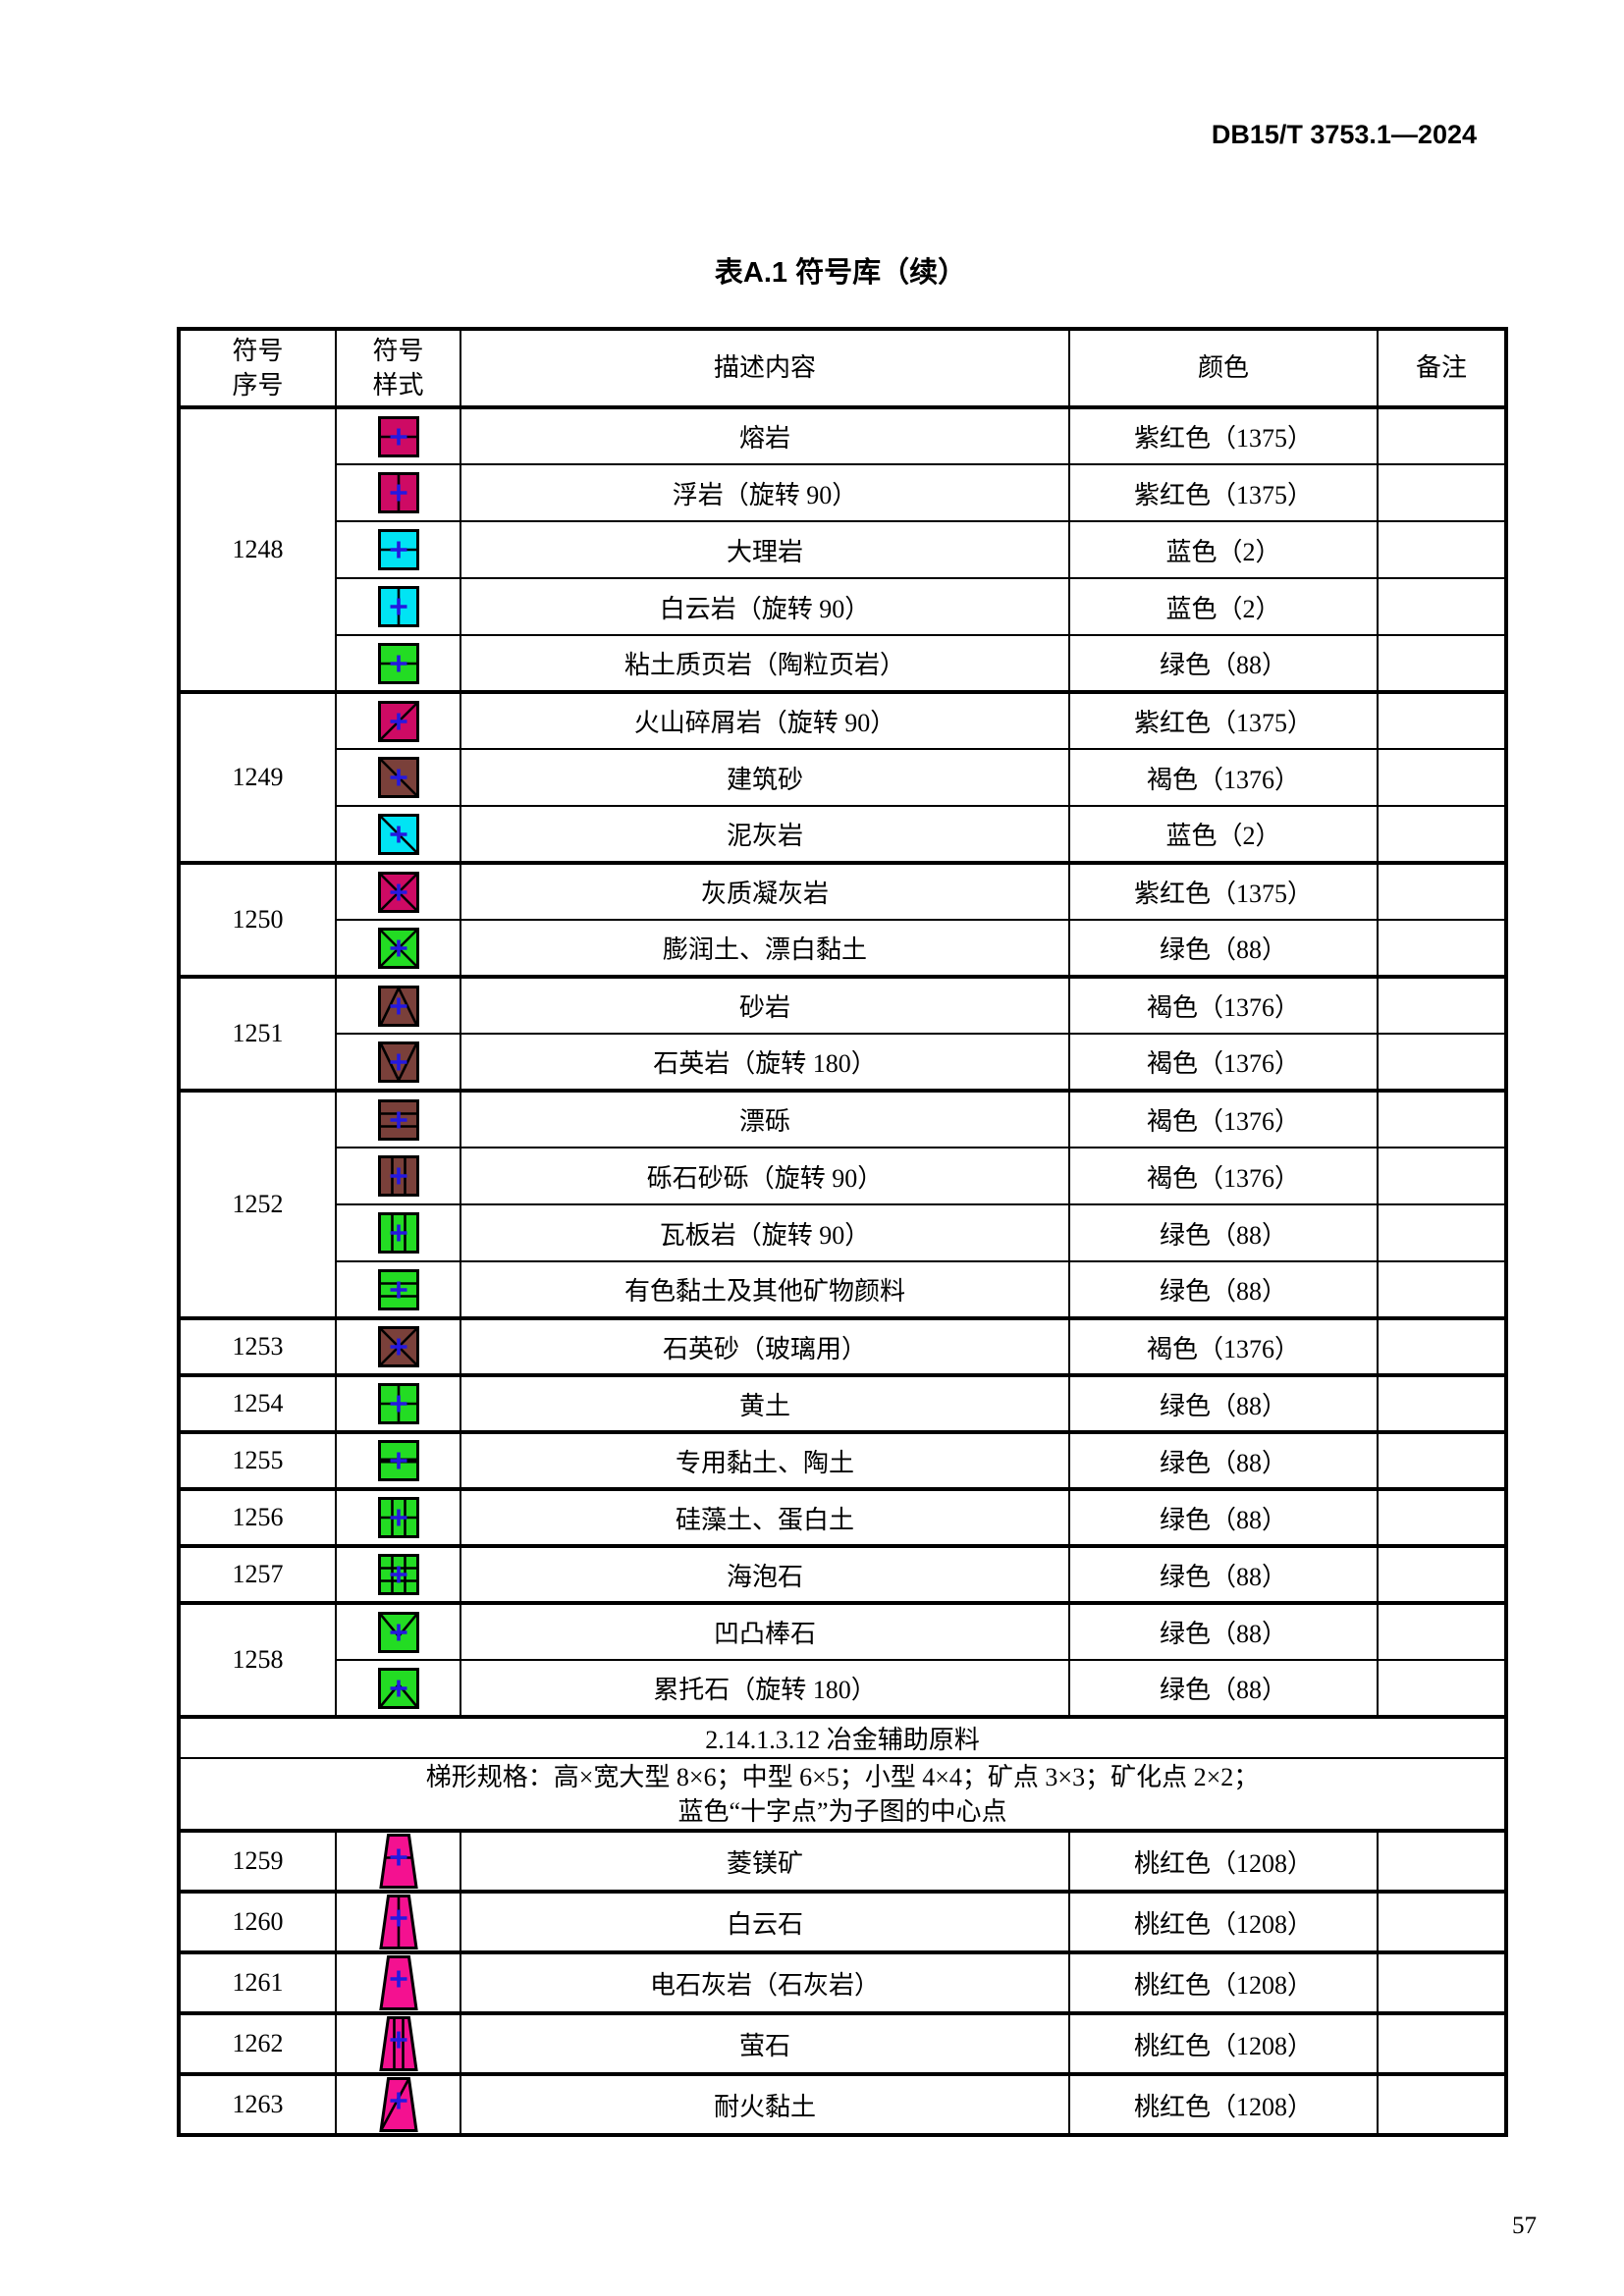 The height and width of the screenshot is (2296, 1624). What do you see at coordinates (765, 2104) in the screenshot?
I see `description-cell: 耐火黏土` at bounding box center [765, 2104].